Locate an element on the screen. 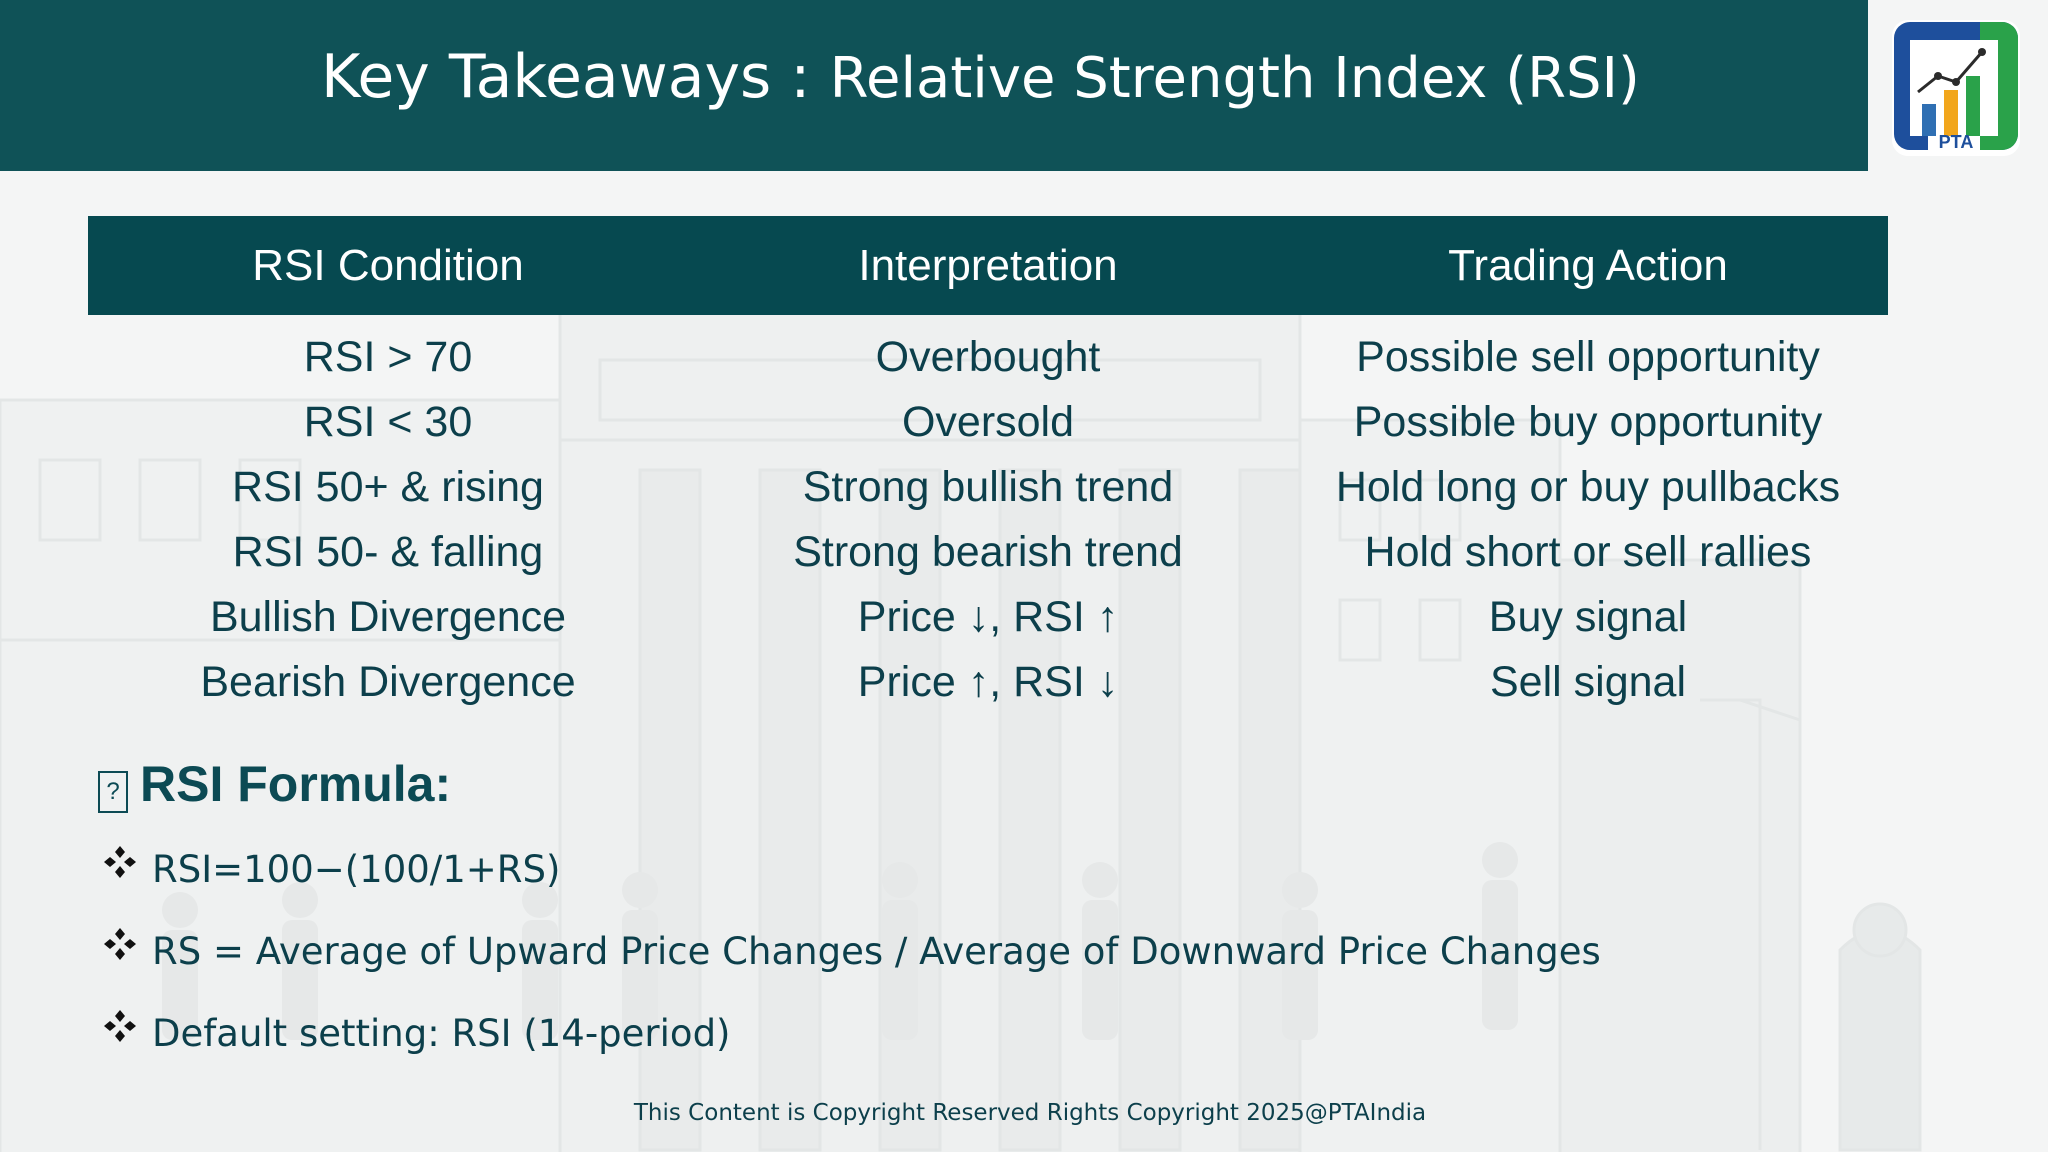  logo-text: PTA is located at coordinates (1956, 142).